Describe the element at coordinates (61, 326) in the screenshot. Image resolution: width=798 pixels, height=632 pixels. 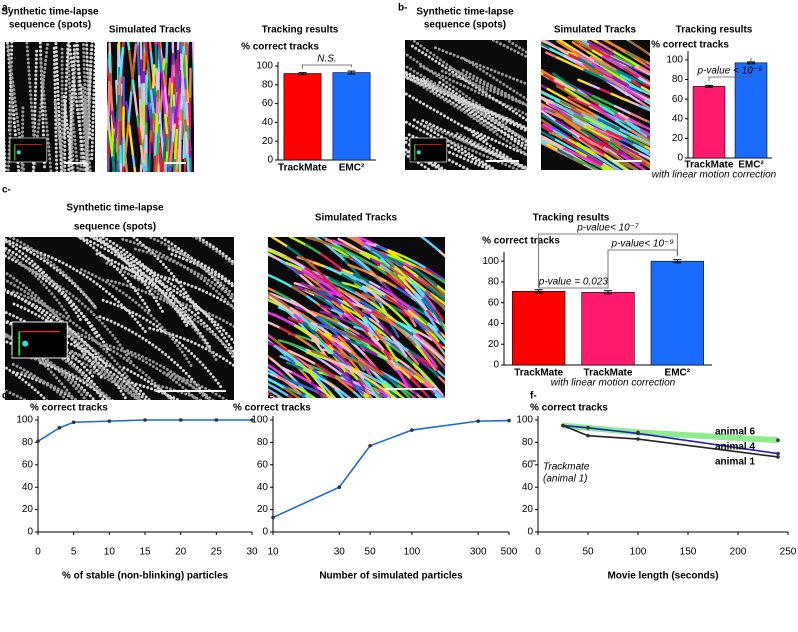
I see `axis-icon-x: x` at that location.